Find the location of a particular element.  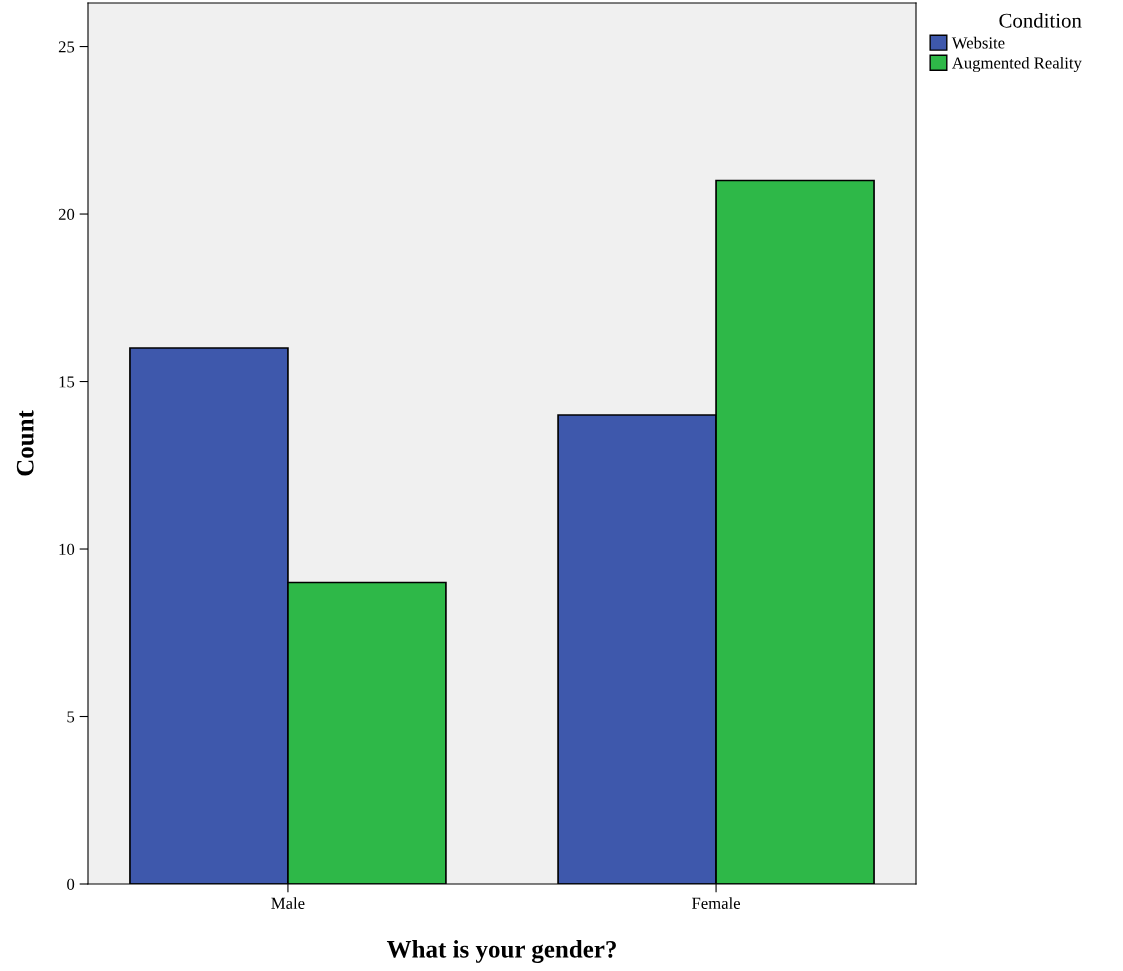

y-tick-label: 20 is located at coordinates (66, 214).